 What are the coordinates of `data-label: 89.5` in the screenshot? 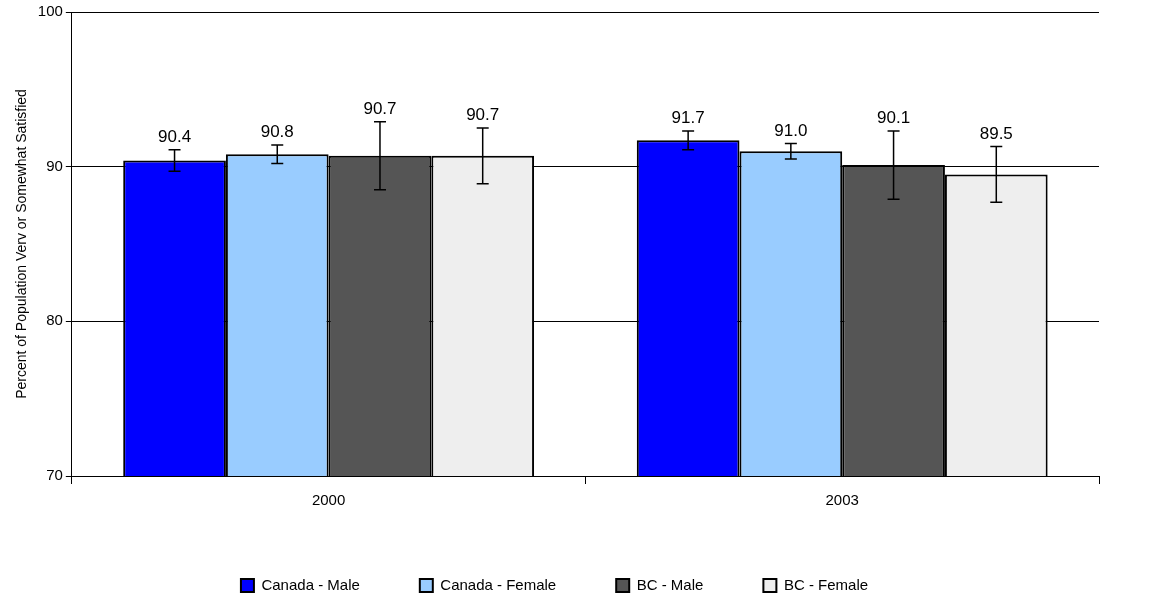 It's located at (996, 133).